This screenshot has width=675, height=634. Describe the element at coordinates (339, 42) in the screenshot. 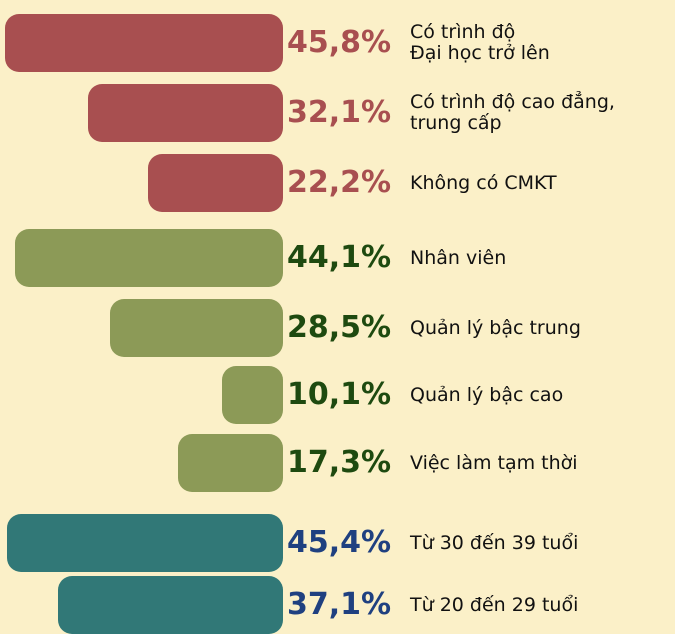

I see `value-label: 45,8%` at that location.